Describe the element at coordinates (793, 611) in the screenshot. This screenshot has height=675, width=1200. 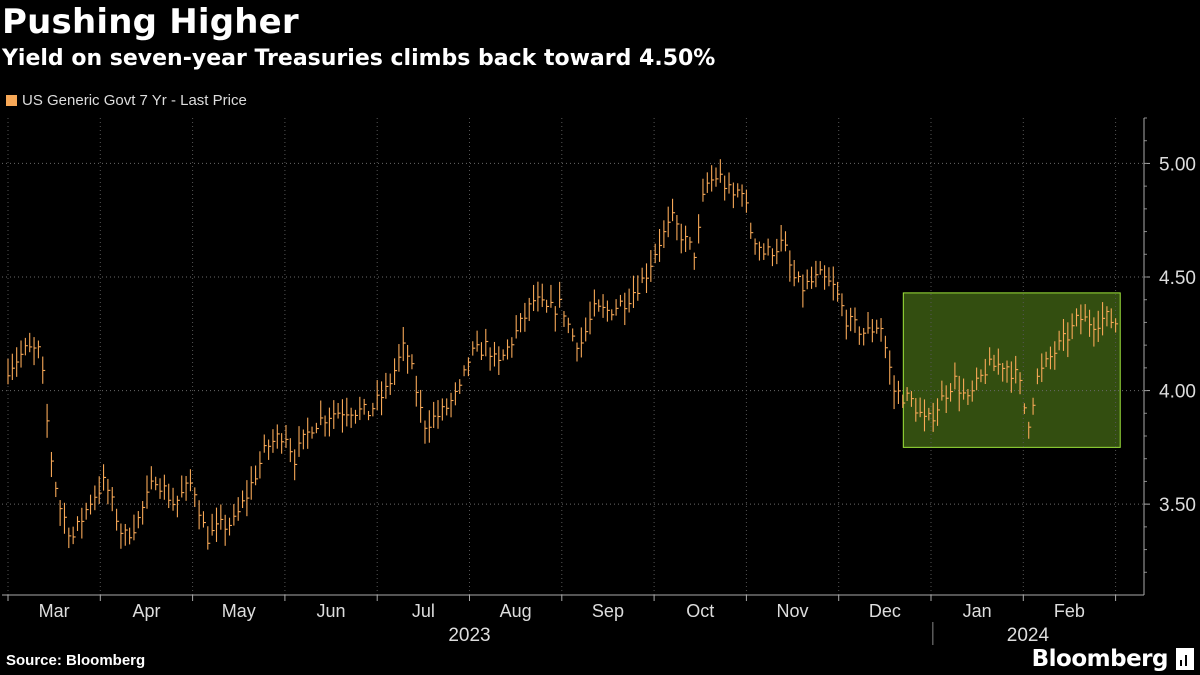
I see `x-tick-label-nov: Nov` at that location.